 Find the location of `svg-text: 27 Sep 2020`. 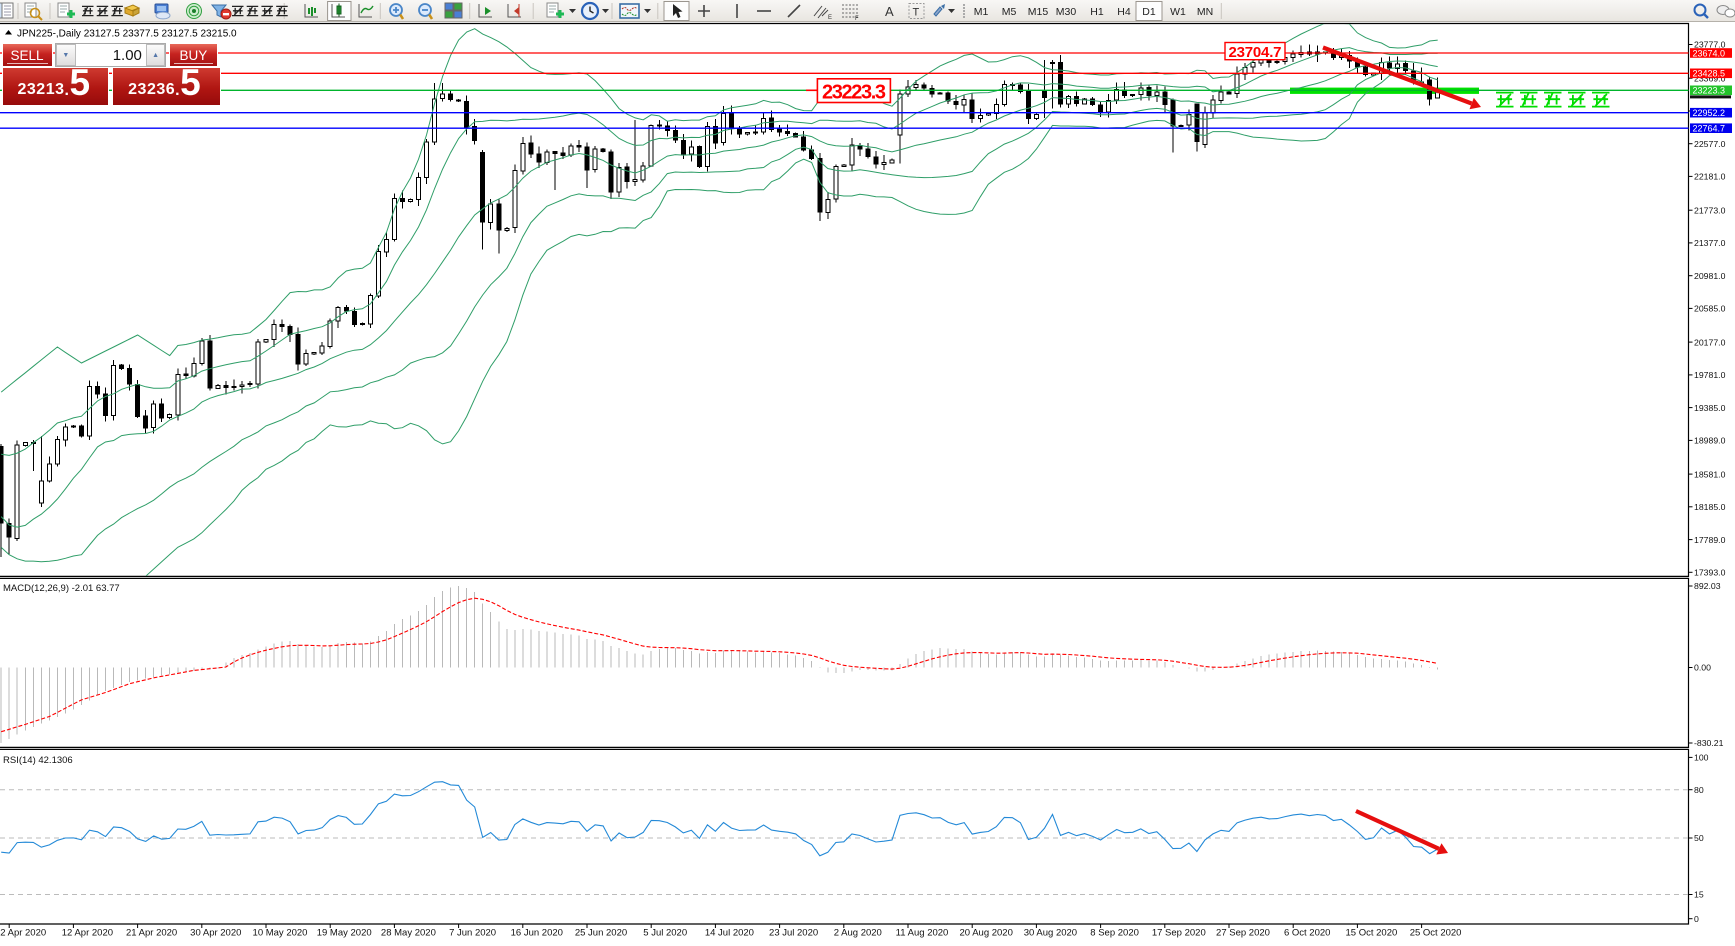

svg-text: 27 Sep 2020 is located at coordinates (1243, 933).